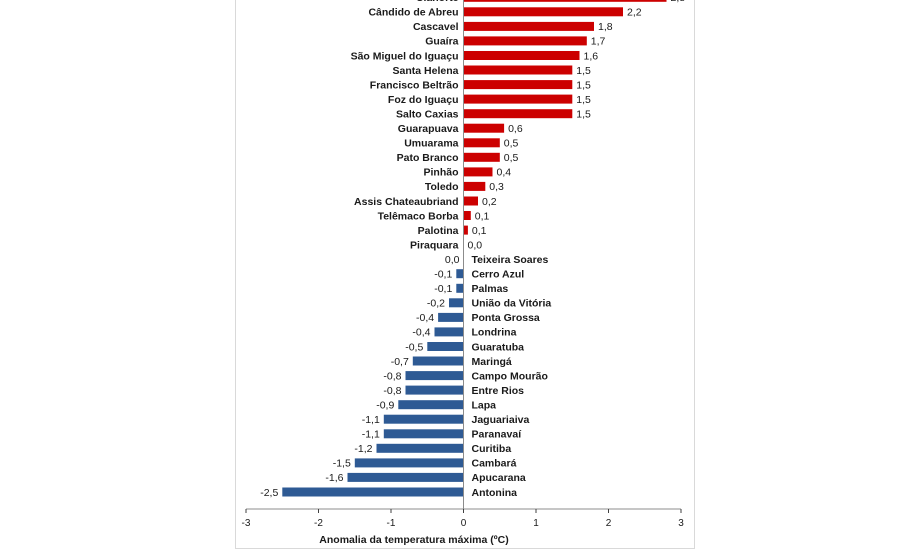 The image size is (915, 555). Describe the element at coordinates (413, 540) in the screenshot. I see `x-axis-title: Anomalia da temperatura máxima (ºC)` at that location.